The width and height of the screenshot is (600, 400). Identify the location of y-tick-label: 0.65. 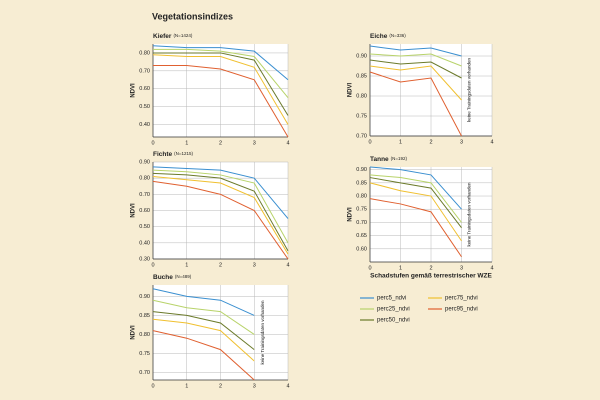
(361, 236).